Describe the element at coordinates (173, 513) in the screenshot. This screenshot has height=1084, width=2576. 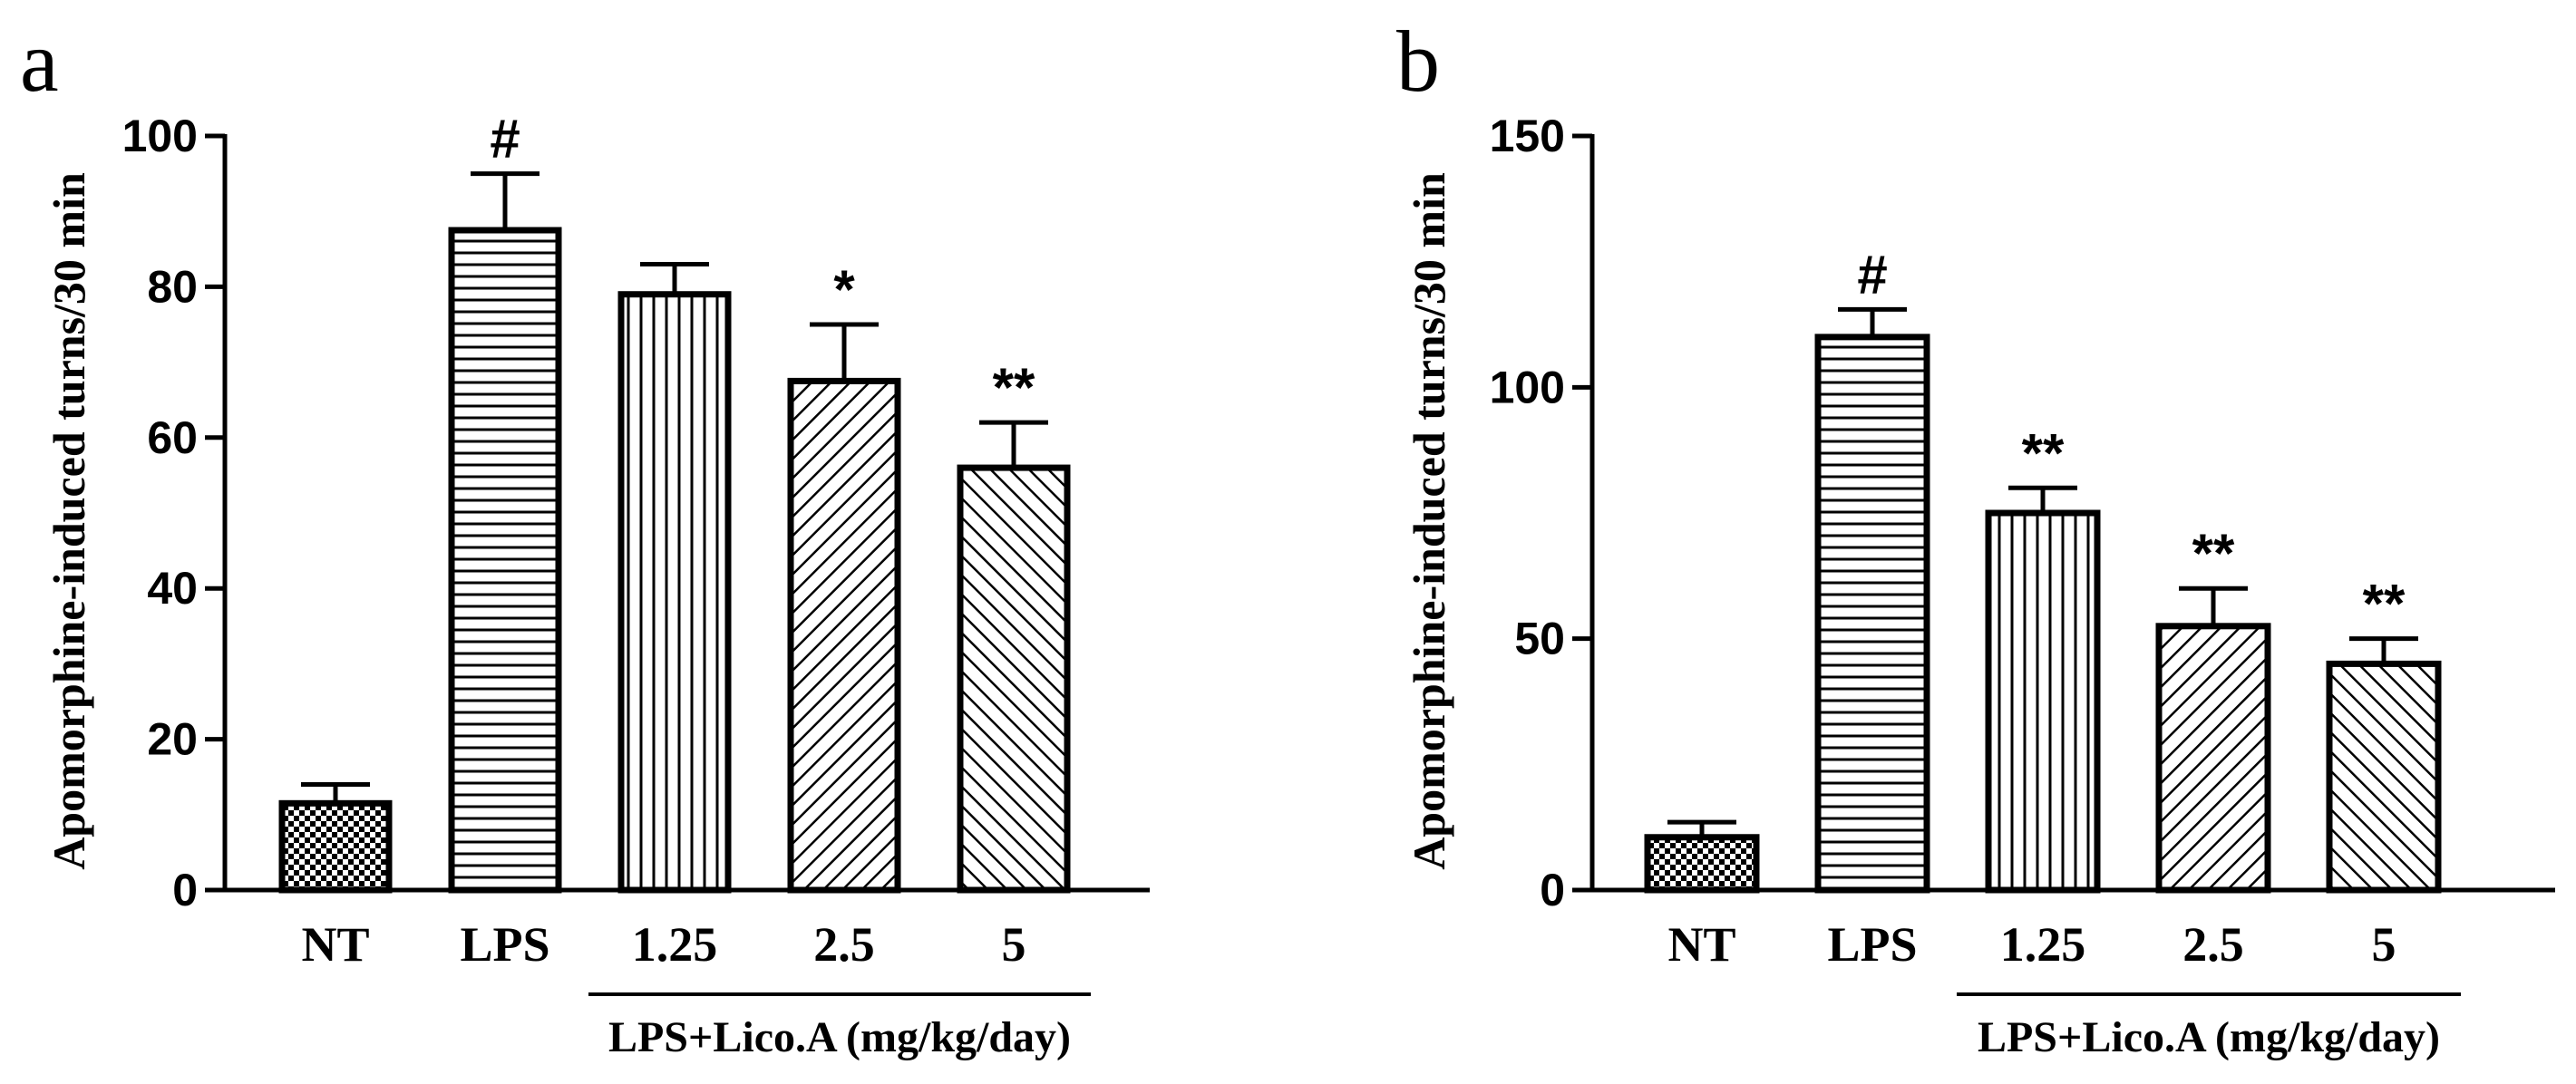
I see `y-axis-ticks: 0 20 40 60 80 100` at that location.